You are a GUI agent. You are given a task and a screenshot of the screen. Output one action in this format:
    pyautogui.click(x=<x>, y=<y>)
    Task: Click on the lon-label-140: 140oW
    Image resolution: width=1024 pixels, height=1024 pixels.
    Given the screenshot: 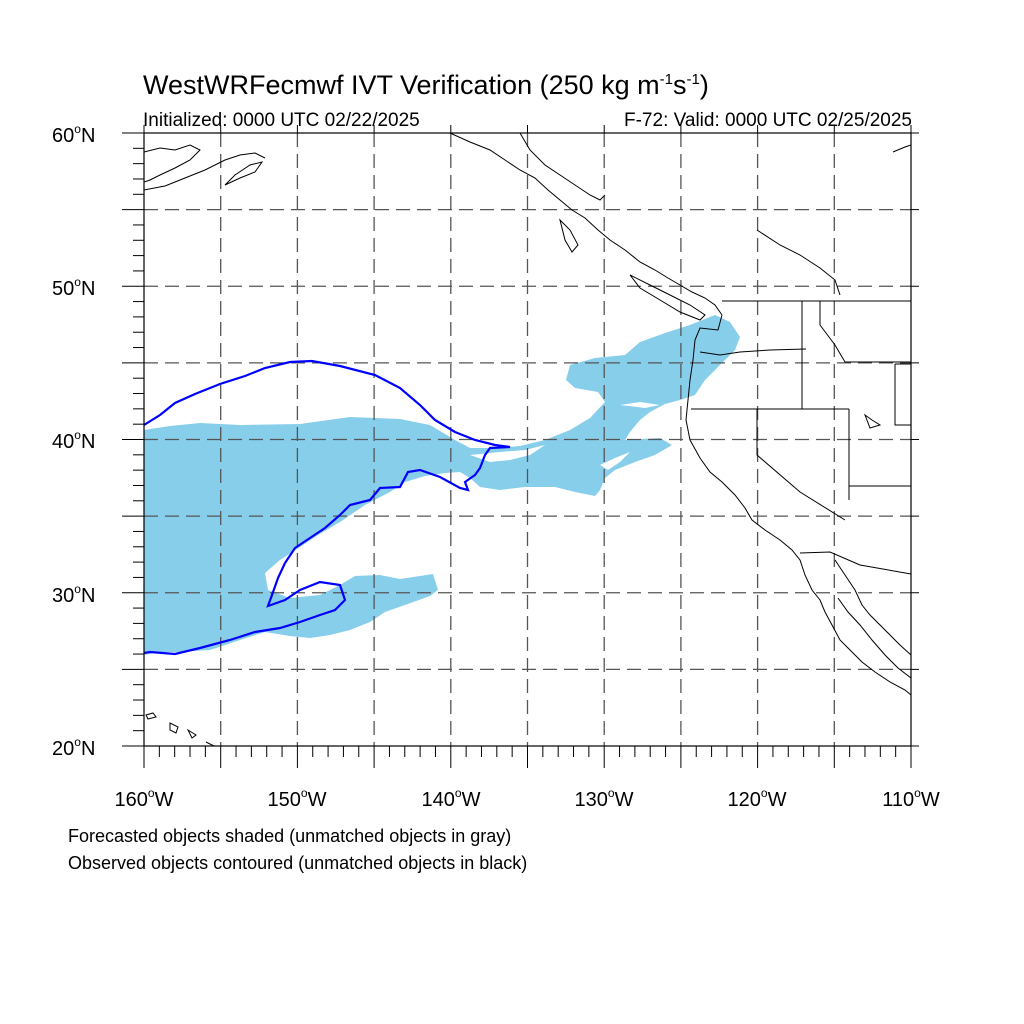 What is the action you would take?
    pyautogui.click(x=451, y=798)
    